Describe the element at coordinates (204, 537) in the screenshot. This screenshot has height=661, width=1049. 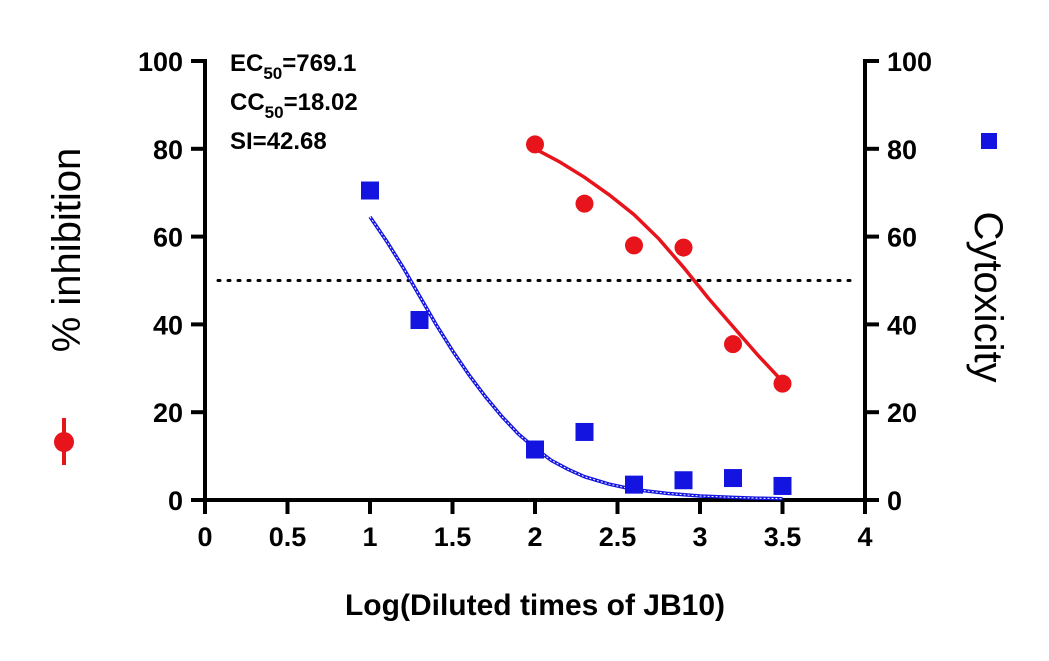
I see `x-tick-label: 0` at that location.